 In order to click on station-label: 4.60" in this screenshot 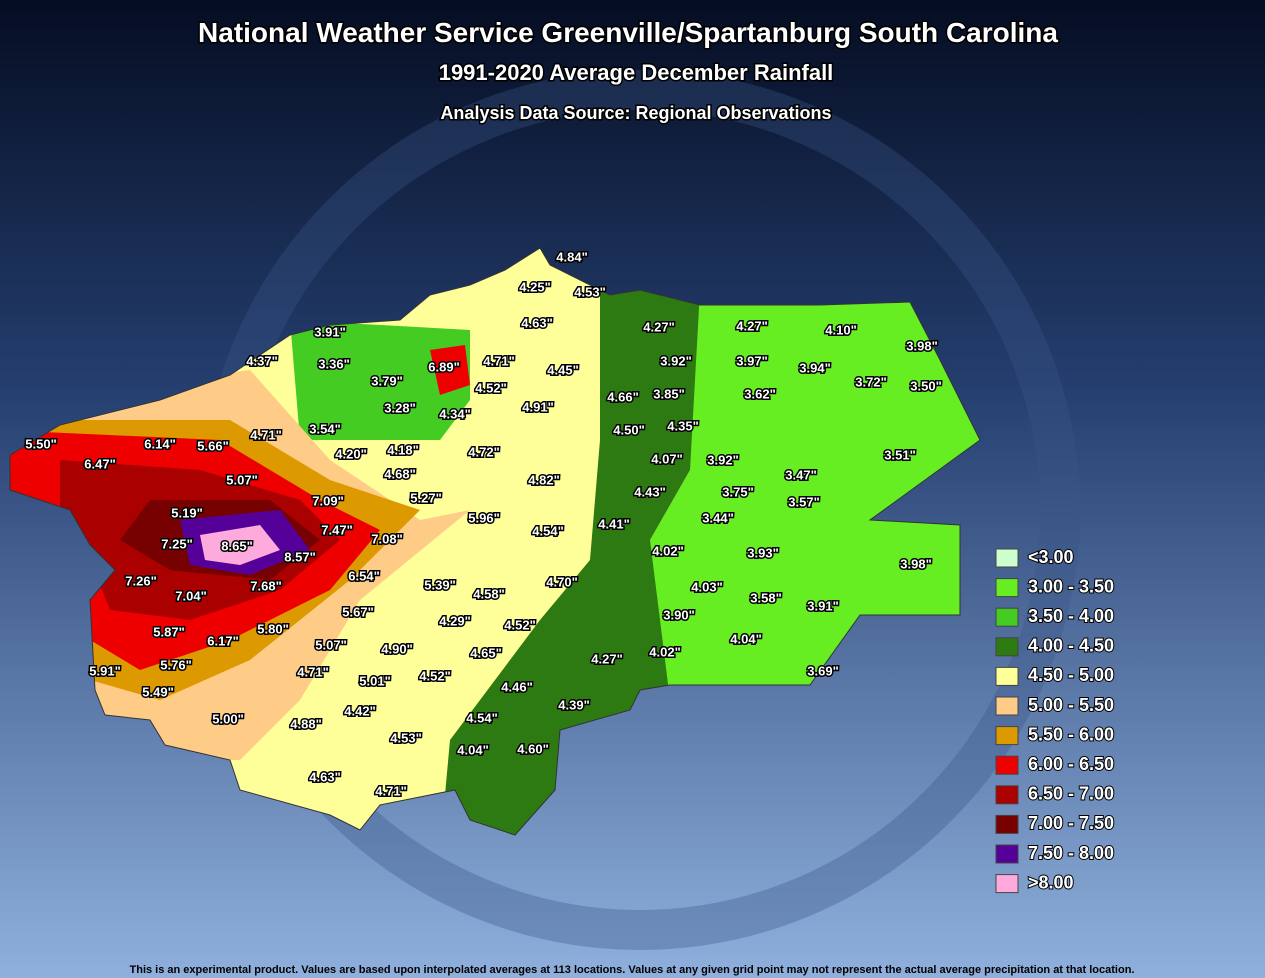, I will do `click(532, 748)`.